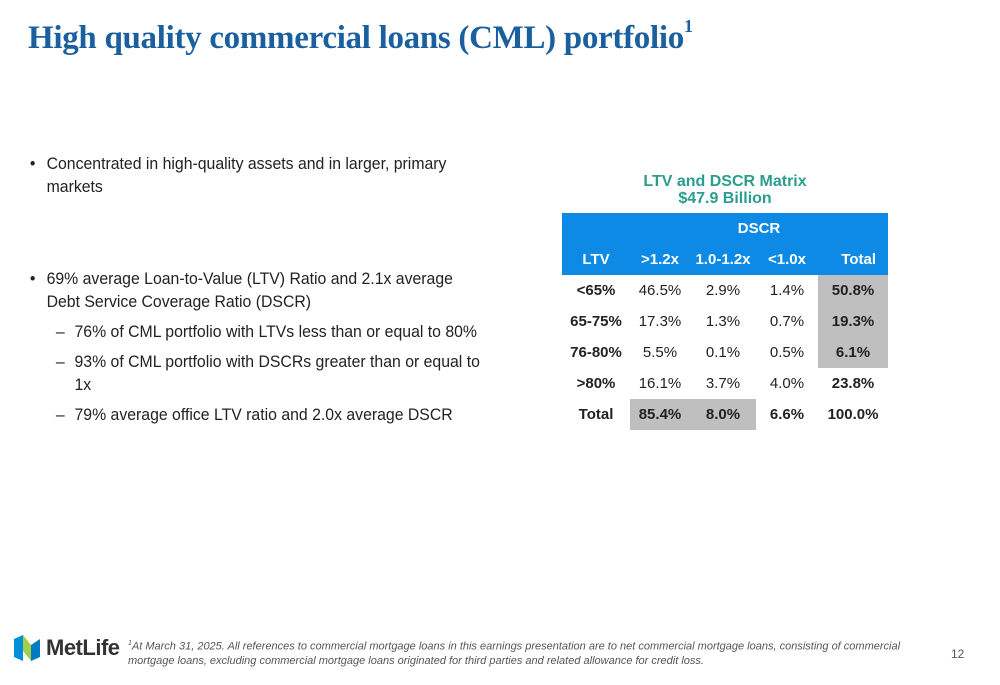 The height and width of the screenshot is (685, 1000). I want to click on table-row: <65% 46.5% 2.9% 1.4% 50.8%, so click(725, 290).